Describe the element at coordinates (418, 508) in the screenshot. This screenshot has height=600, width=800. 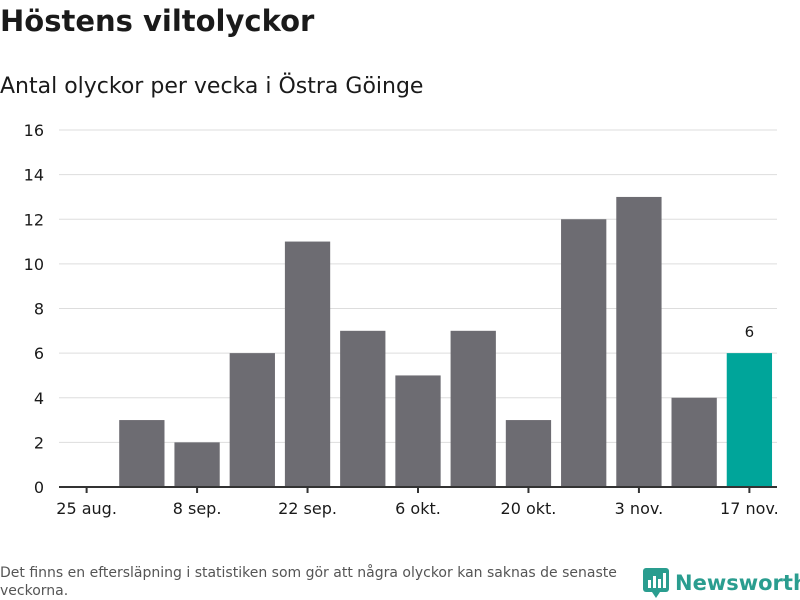
I see `x-tick-label: 6 okt.` at that location.